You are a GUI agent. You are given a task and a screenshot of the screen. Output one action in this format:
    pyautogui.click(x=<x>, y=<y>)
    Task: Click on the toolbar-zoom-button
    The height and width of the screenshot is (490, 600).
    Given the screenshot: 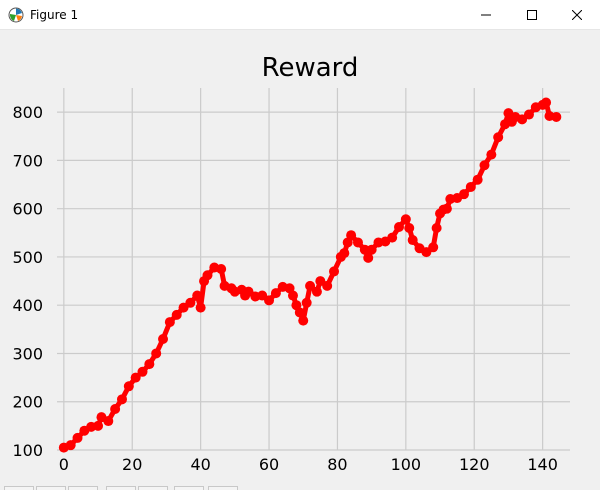 What is the action you would take?
    pyautogui.click(x=153, y=488)
    